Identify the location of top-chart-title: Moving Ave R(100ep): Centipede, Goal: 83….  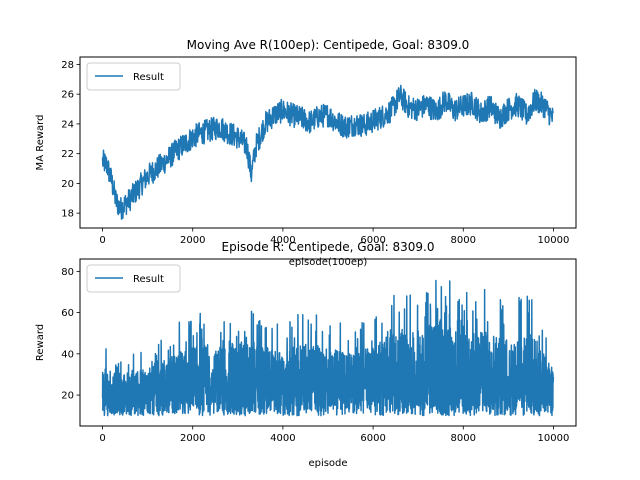
(328, 45).